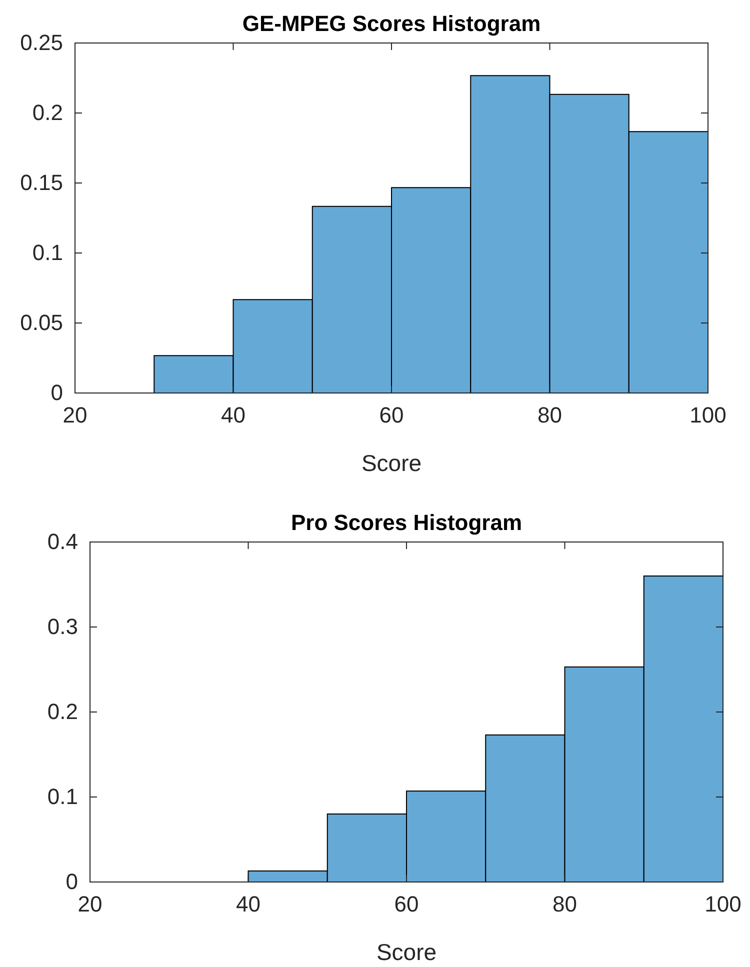 The height and width of the screenshot is (967, 750). Describe the element at coordinates (406, 522) in the screenshot. I see `chart-title: Pro Scores Histogram` at that location.